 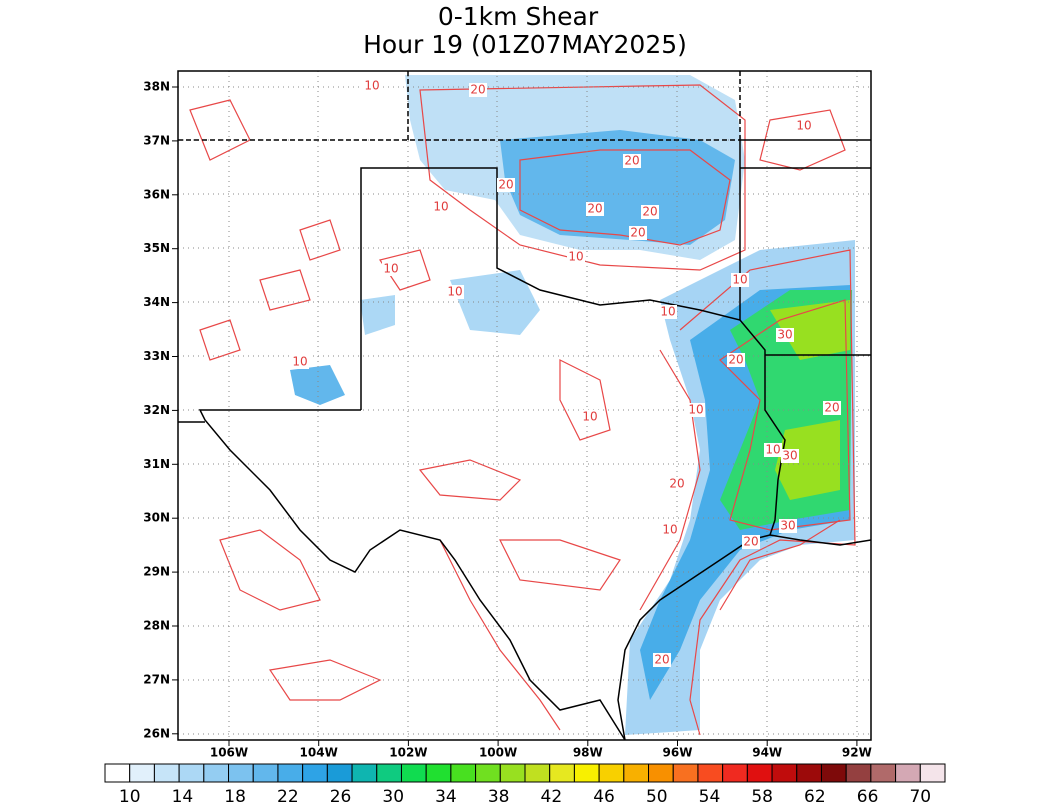 I want to click on colorbar-label: 42, so click(x=552, y=797).